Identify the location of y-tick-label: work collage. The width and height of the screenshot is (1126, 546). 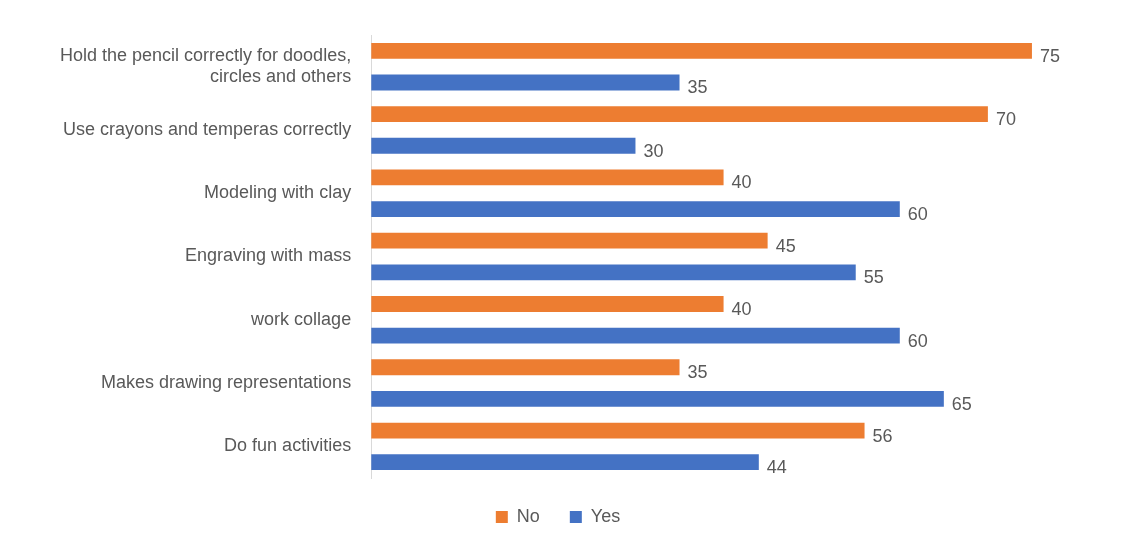
(301, 318).